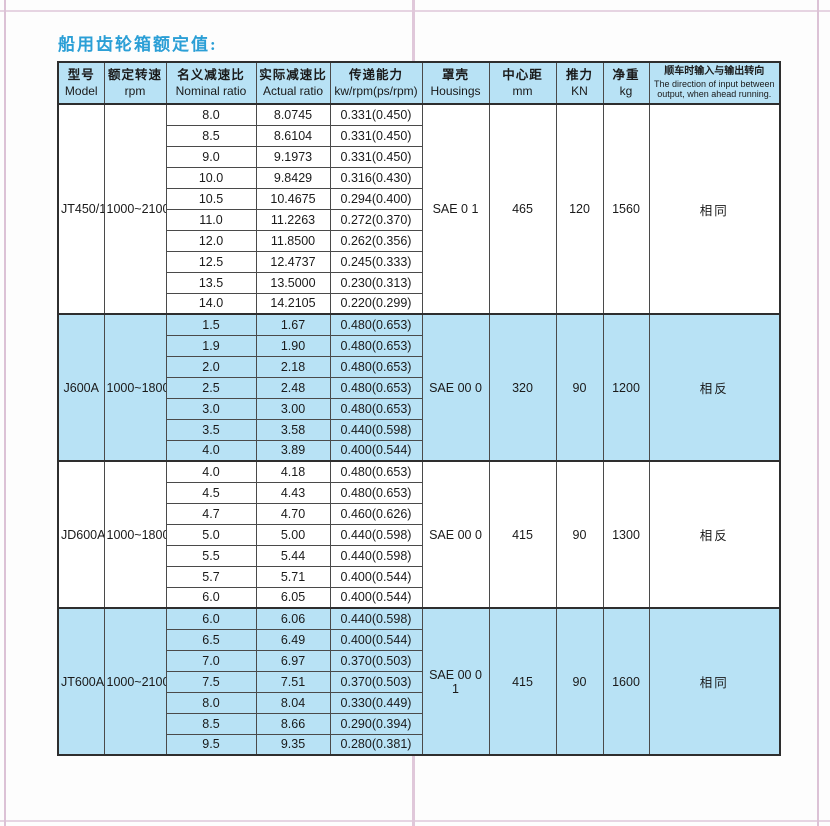 The image size is (830, 826). I want to click on table-row: 1.9 1.90 0.480(0.653), so click(419, 345).